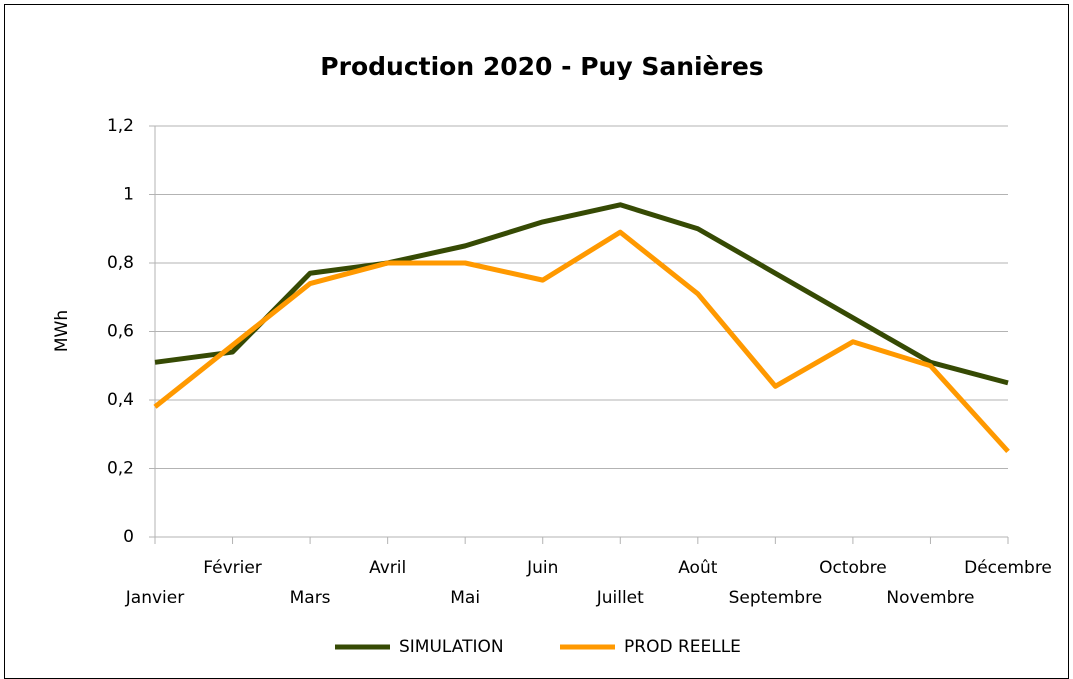 Image resolution: width=1073 pixels, height=679 pixels. Describe the element at coordinates (387, 568) in the screenshot. I see `x-tick-label: Avril` at that location.